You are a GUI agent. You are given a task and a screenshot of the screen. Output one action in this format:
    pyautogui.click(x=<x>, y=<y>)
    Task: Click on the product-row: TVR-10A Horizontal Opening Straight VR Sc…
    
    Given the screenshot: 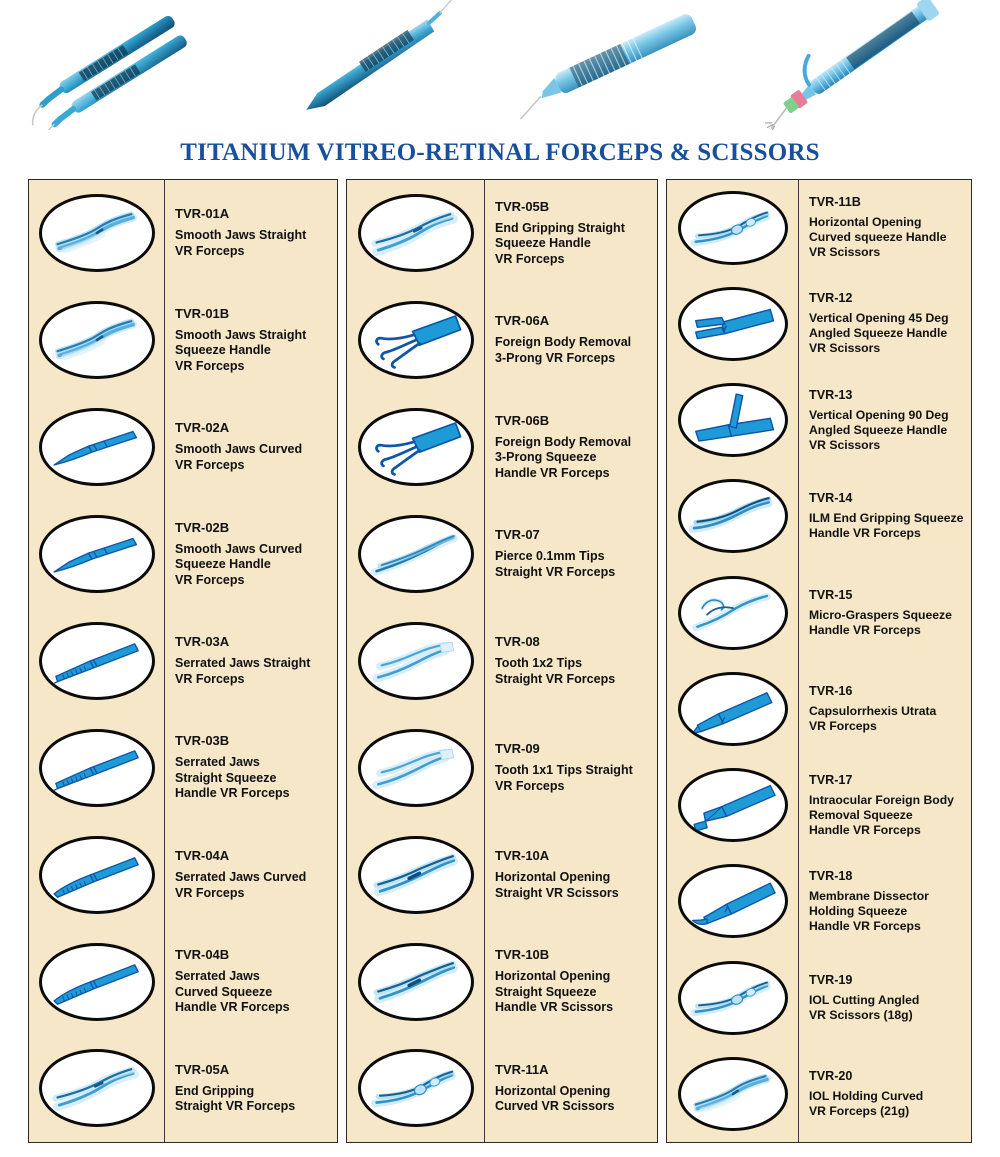 What is the action you would take?
    pyautogui.click(x=502, y=874)
    